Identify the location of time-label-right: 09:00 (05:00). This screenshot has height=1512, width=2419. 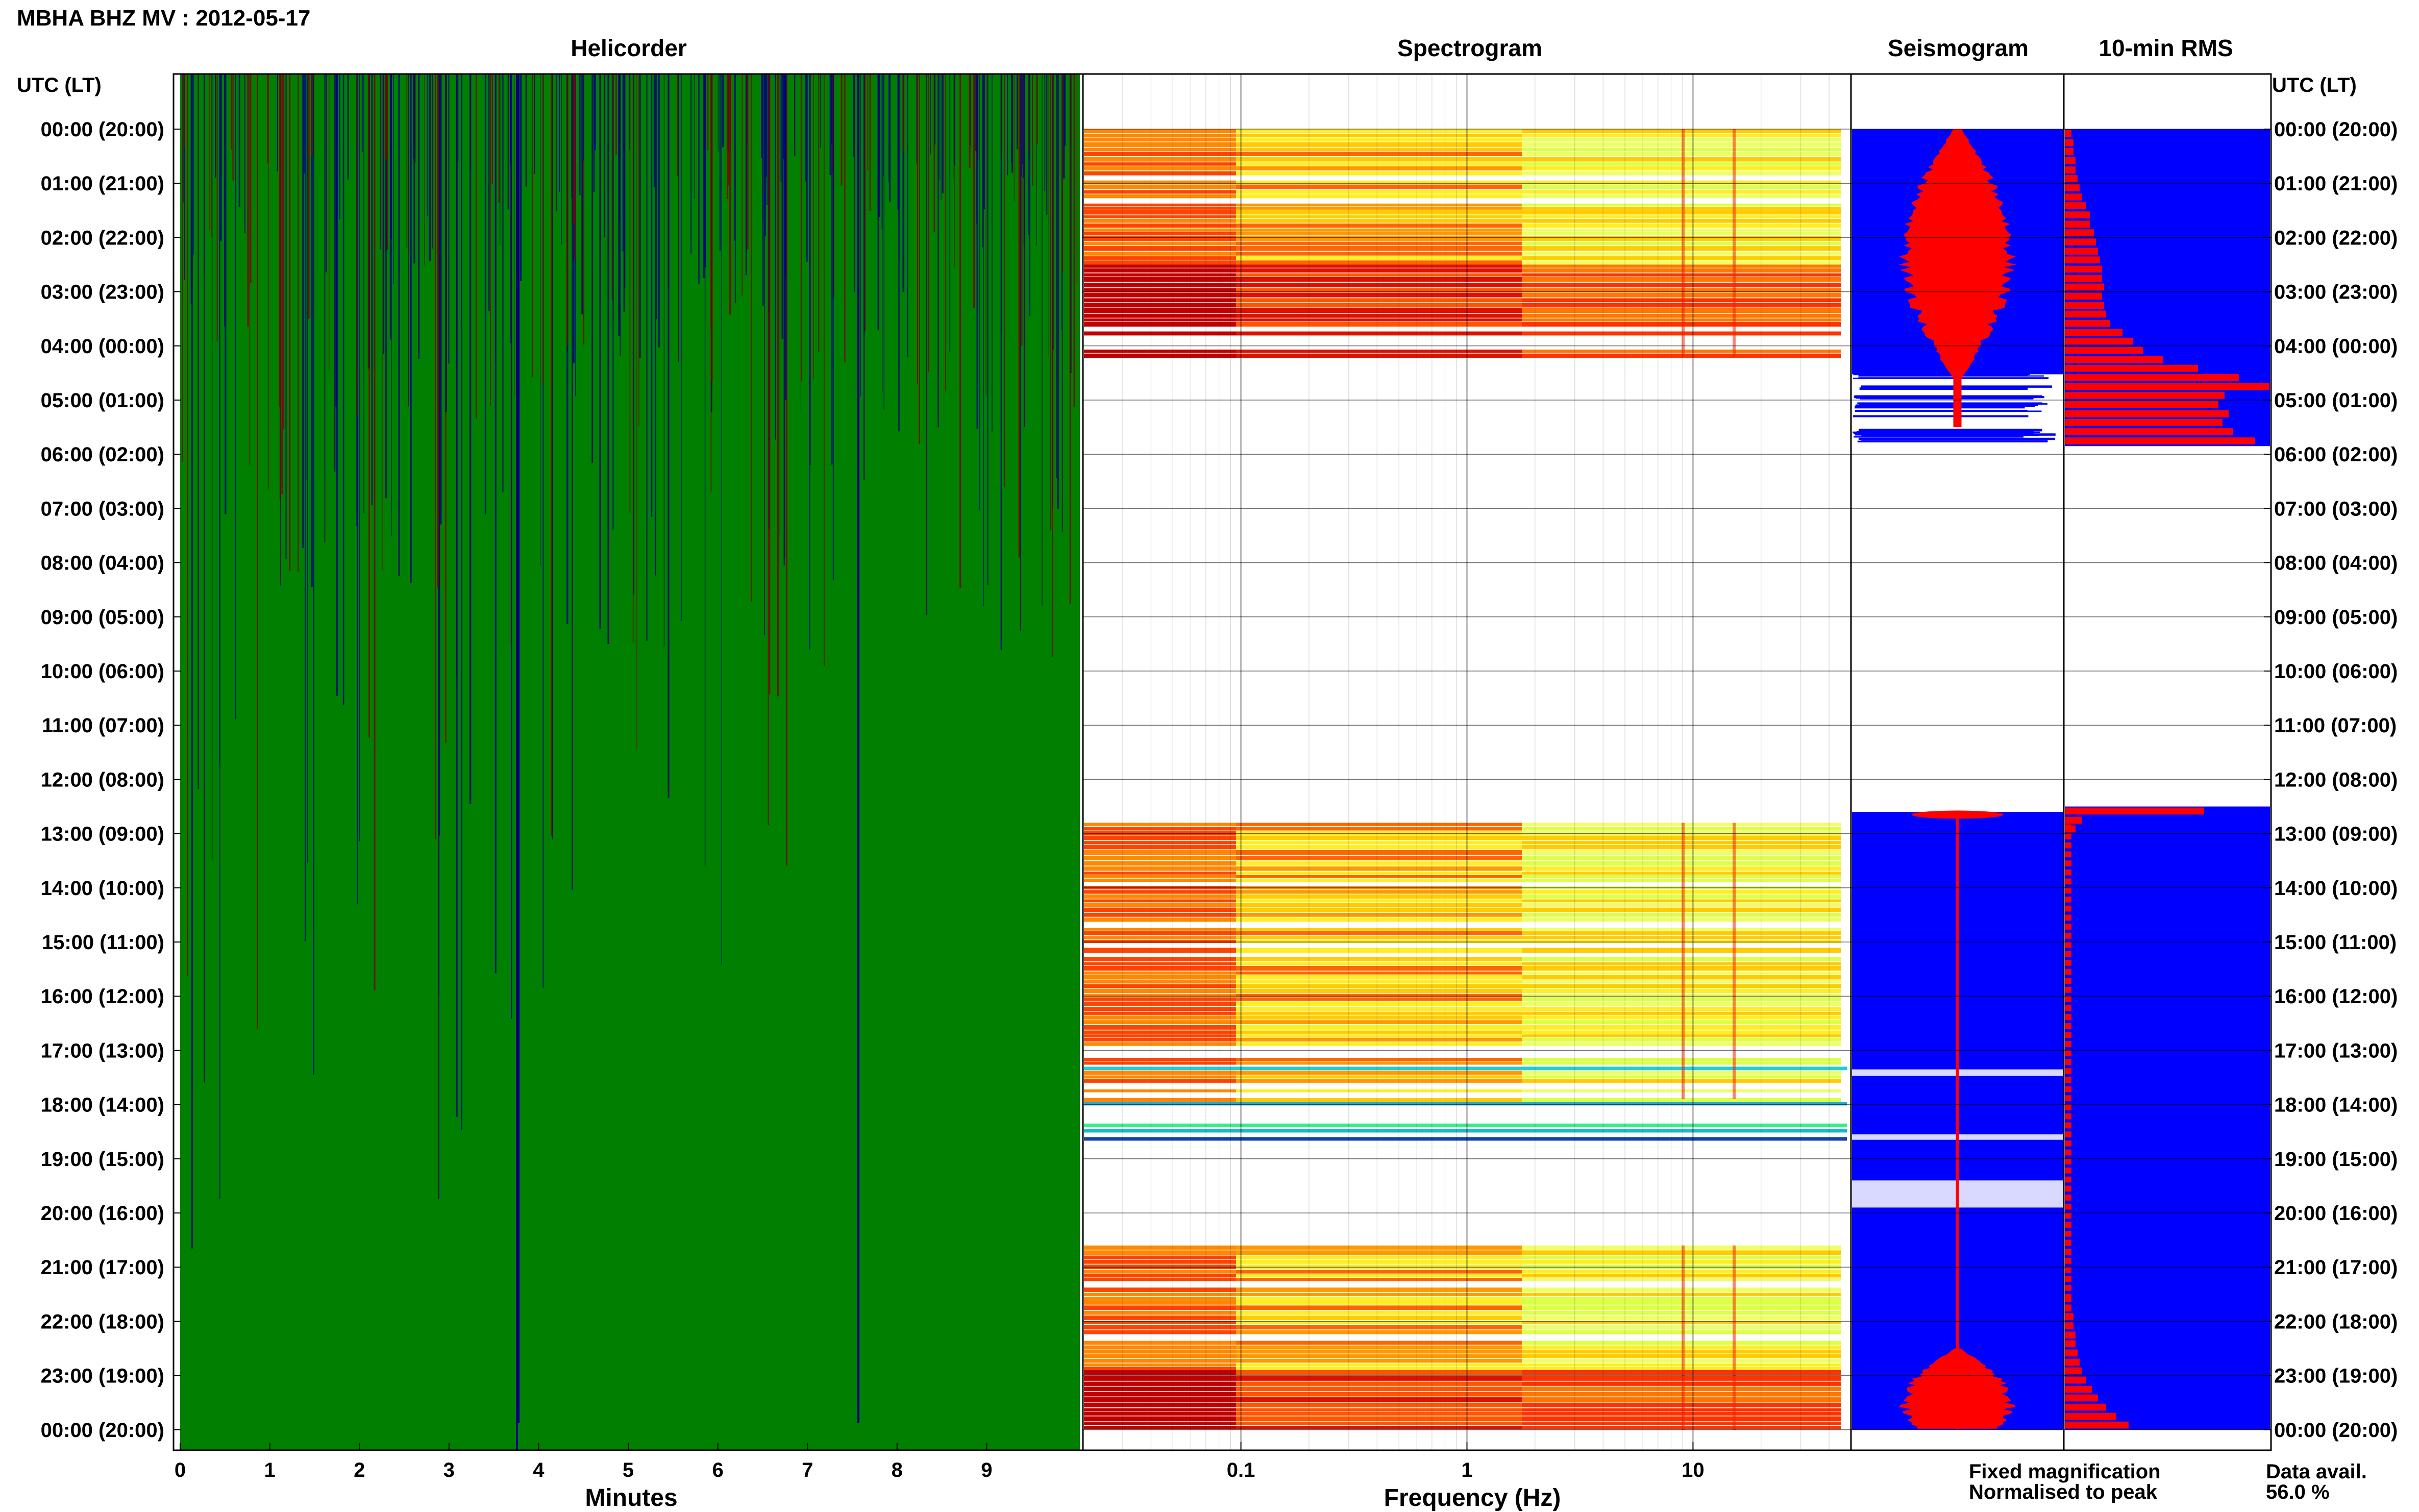
(2336, 617).